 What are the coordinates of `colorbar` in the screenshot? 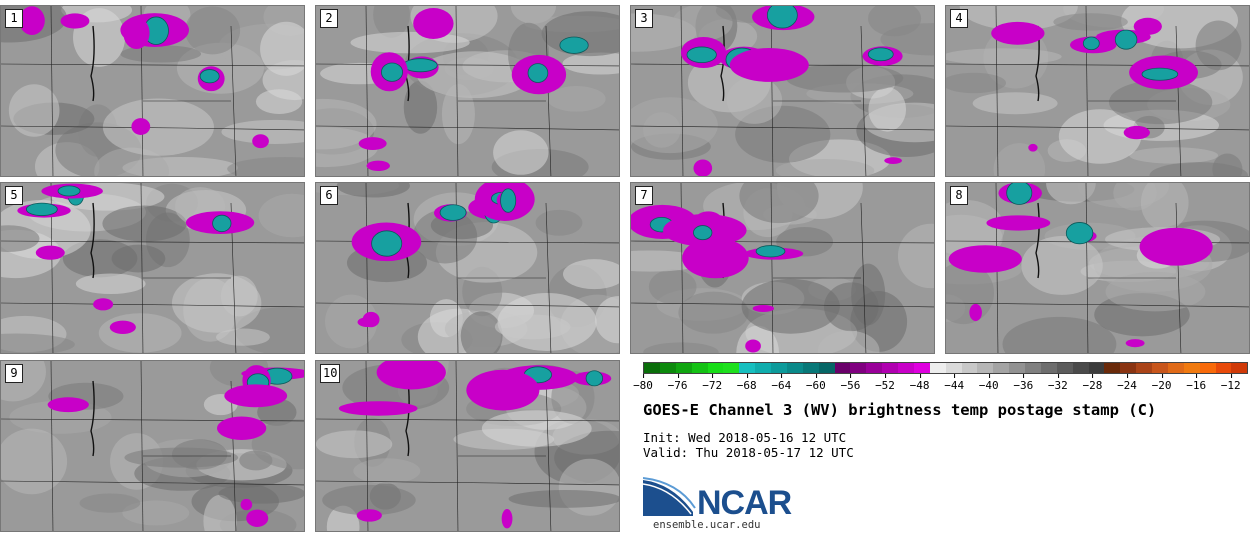 It's located at (945, 368).